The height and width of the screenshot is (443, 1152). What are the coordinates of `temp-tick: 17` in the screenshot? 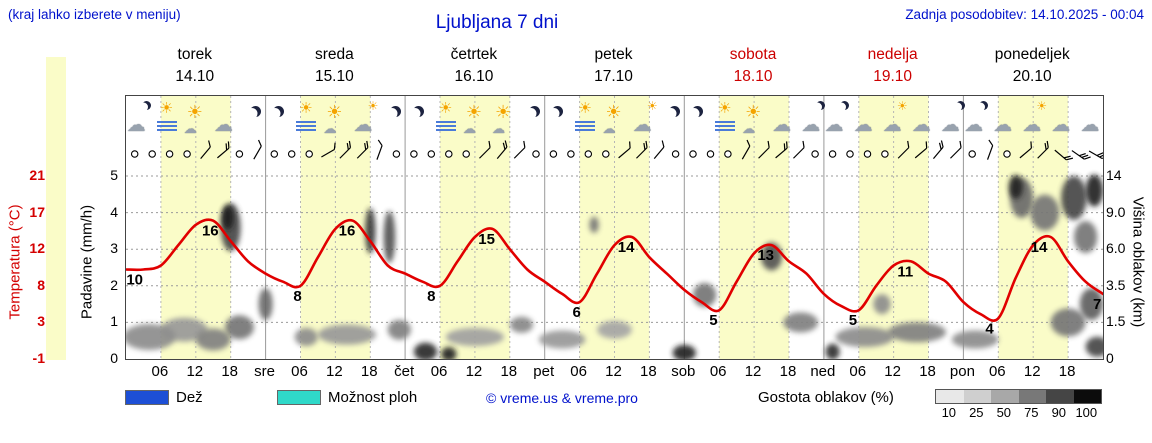 It's located at (37, 211).